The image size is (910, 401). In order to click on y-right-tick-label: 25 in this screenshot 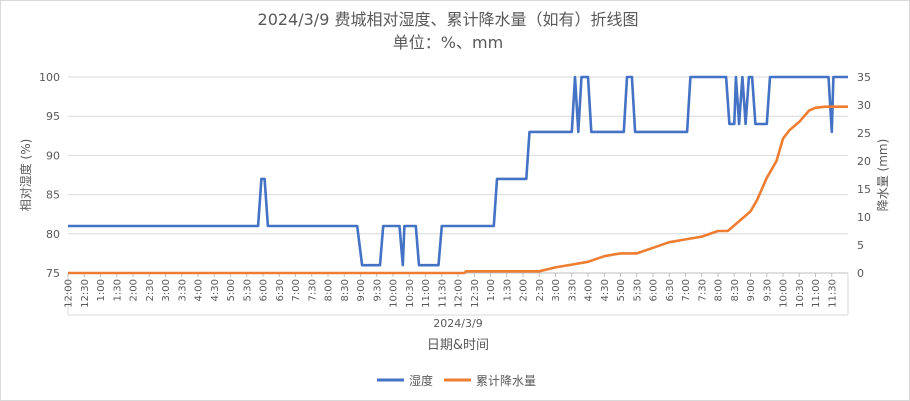, I will do `click(864, 133)`.